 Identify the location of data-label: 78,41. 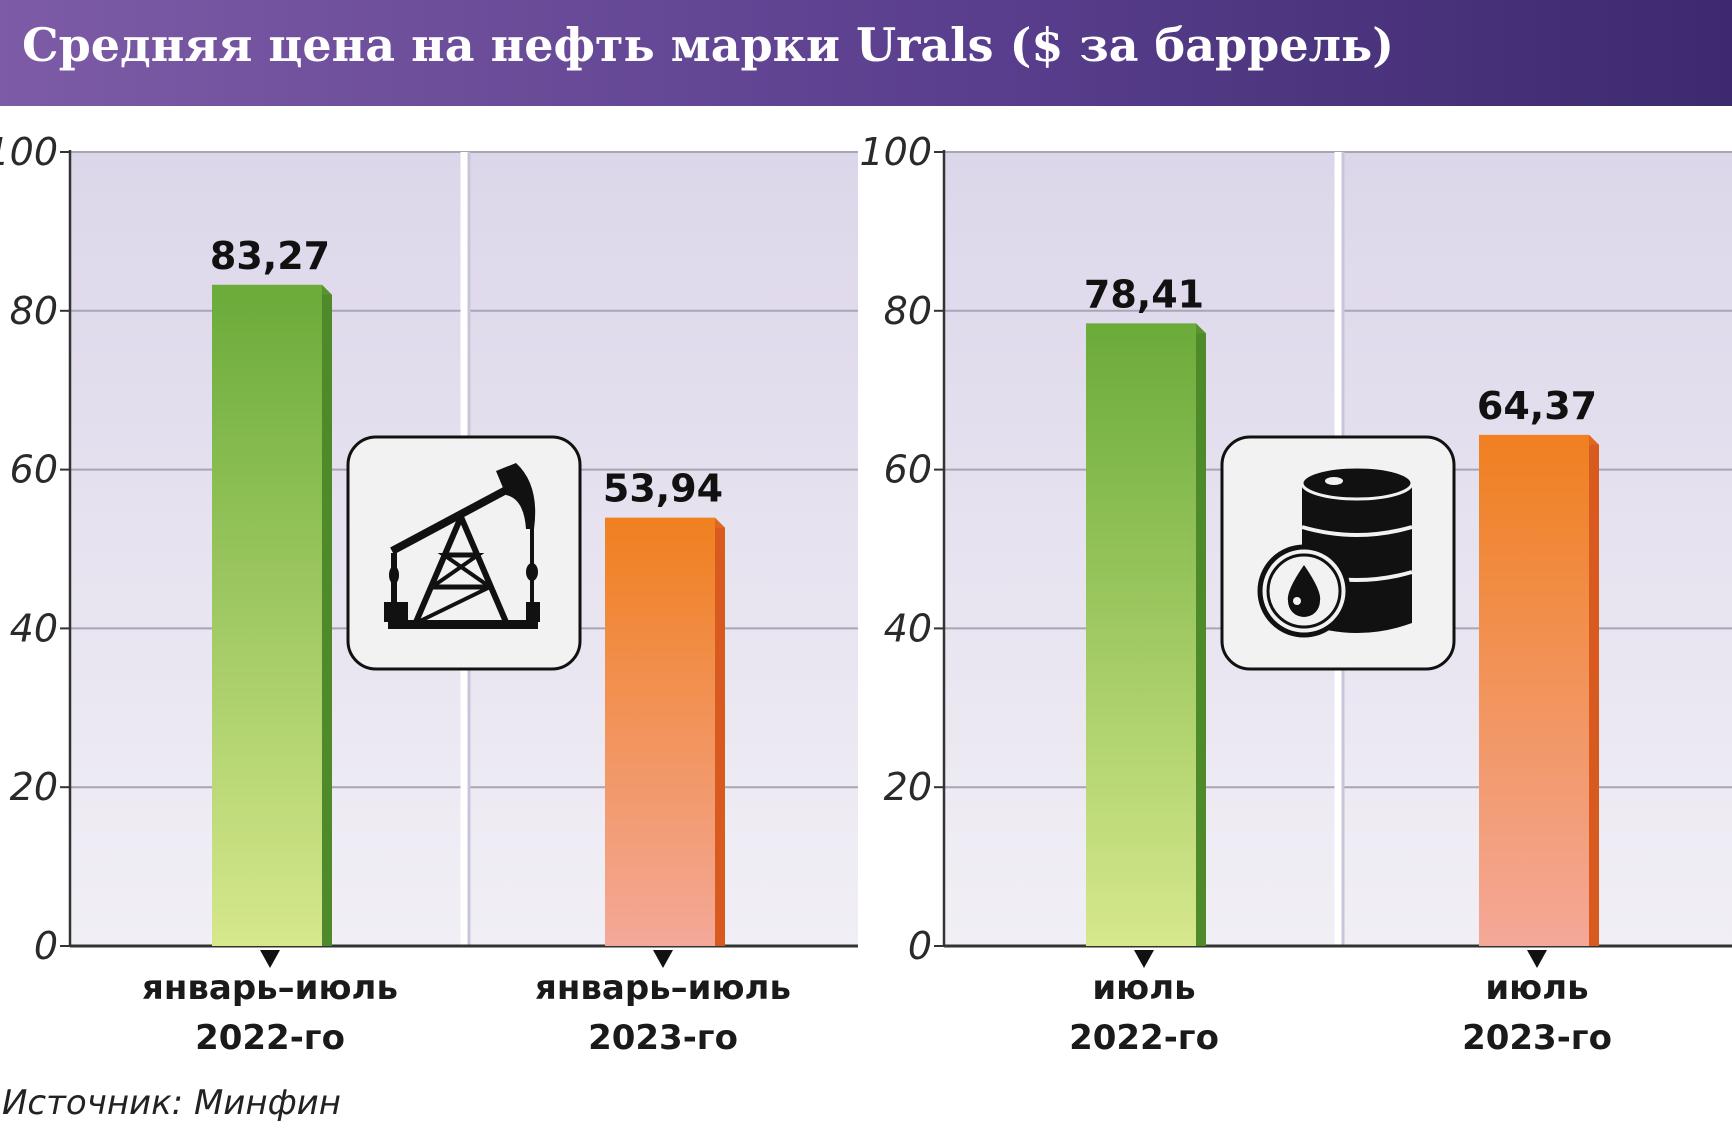
(1144, 294).